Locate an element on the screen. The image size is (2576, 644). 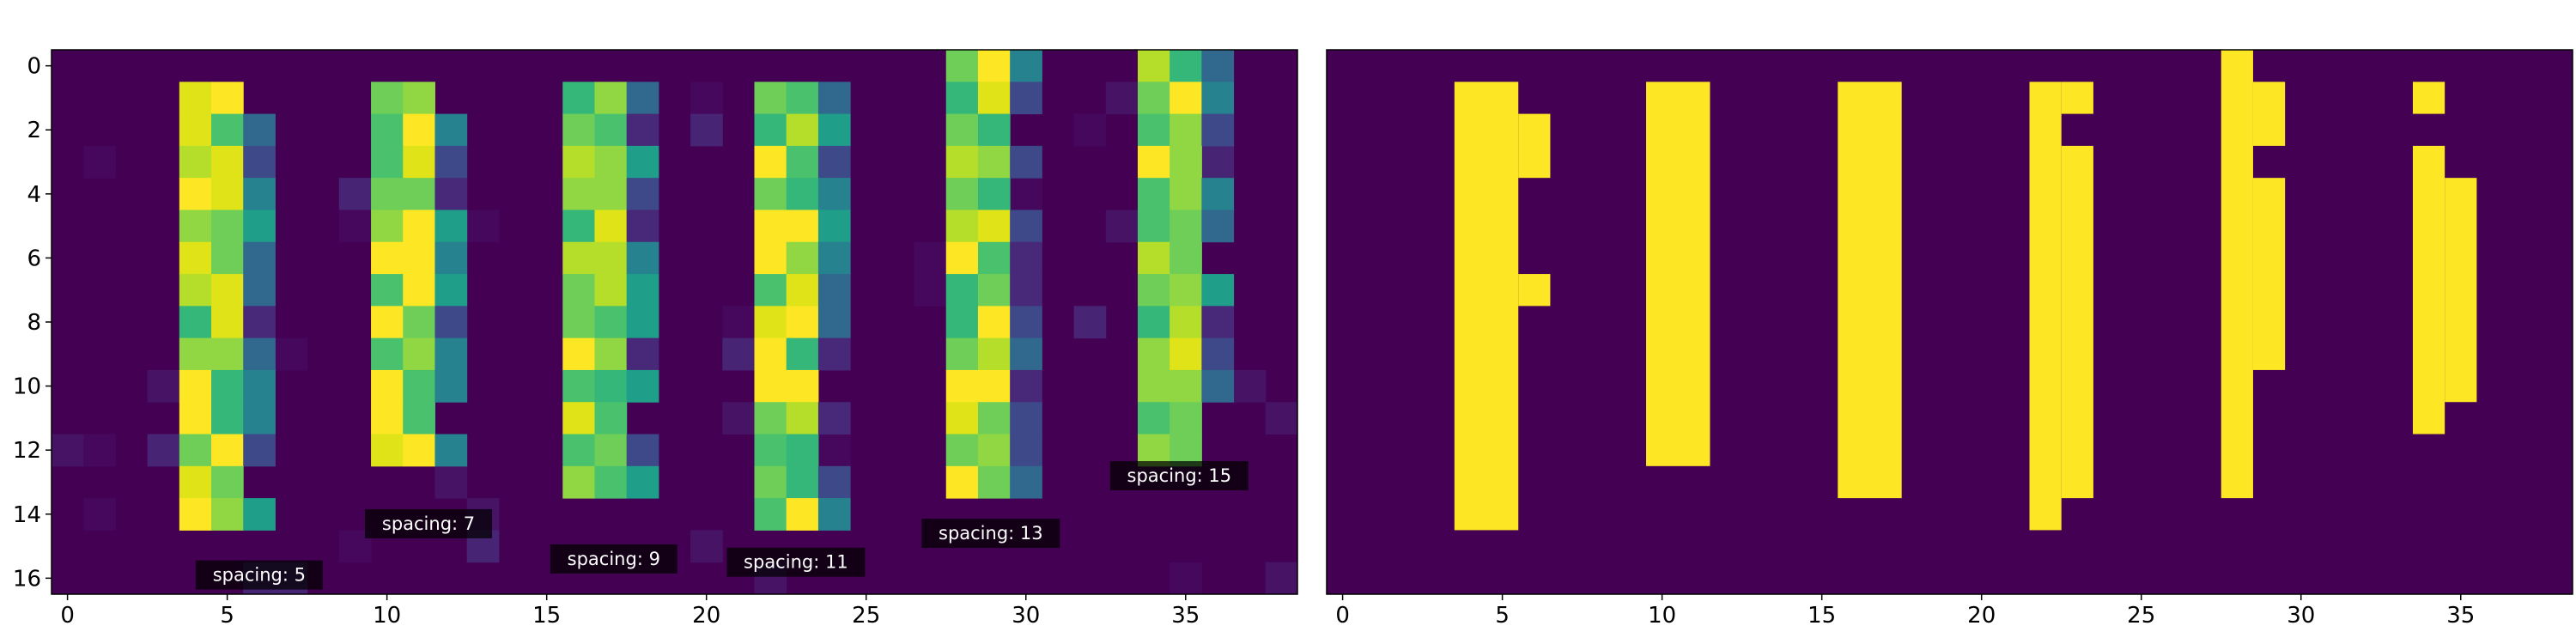
right-x-tick-label: 30 is located at coordinates (2301, 616).